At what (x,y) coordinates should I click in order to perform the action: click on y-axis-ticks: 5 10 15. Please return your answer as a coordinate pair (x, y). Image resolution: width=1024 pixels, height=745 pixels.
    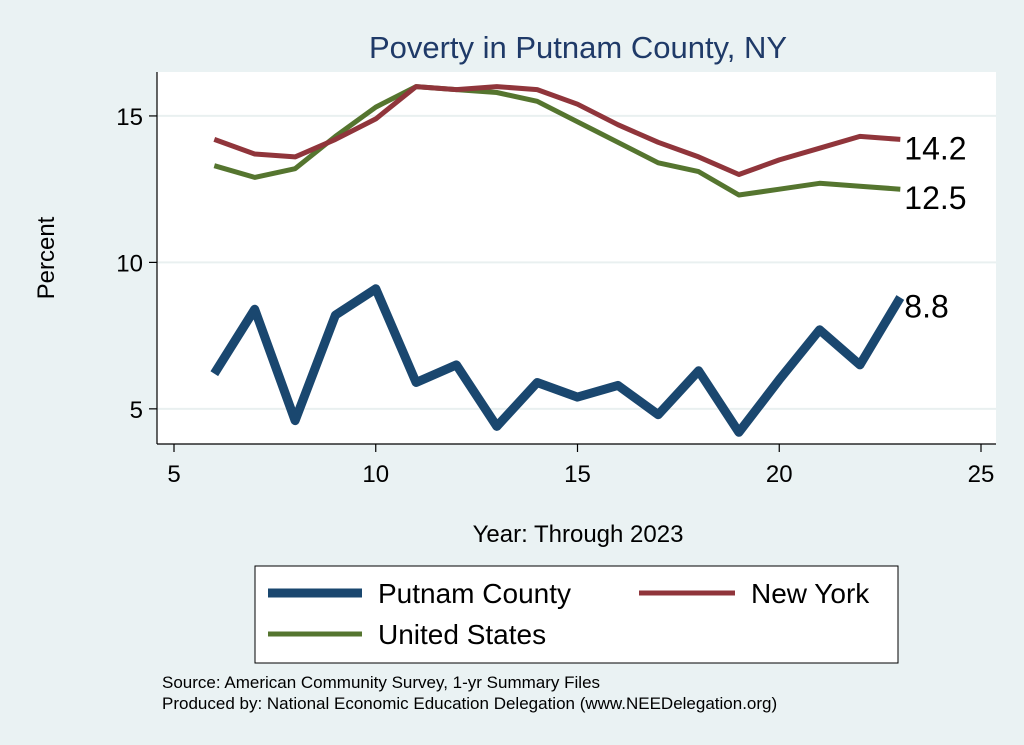
    Looking at the image, I should click on (136, 264).